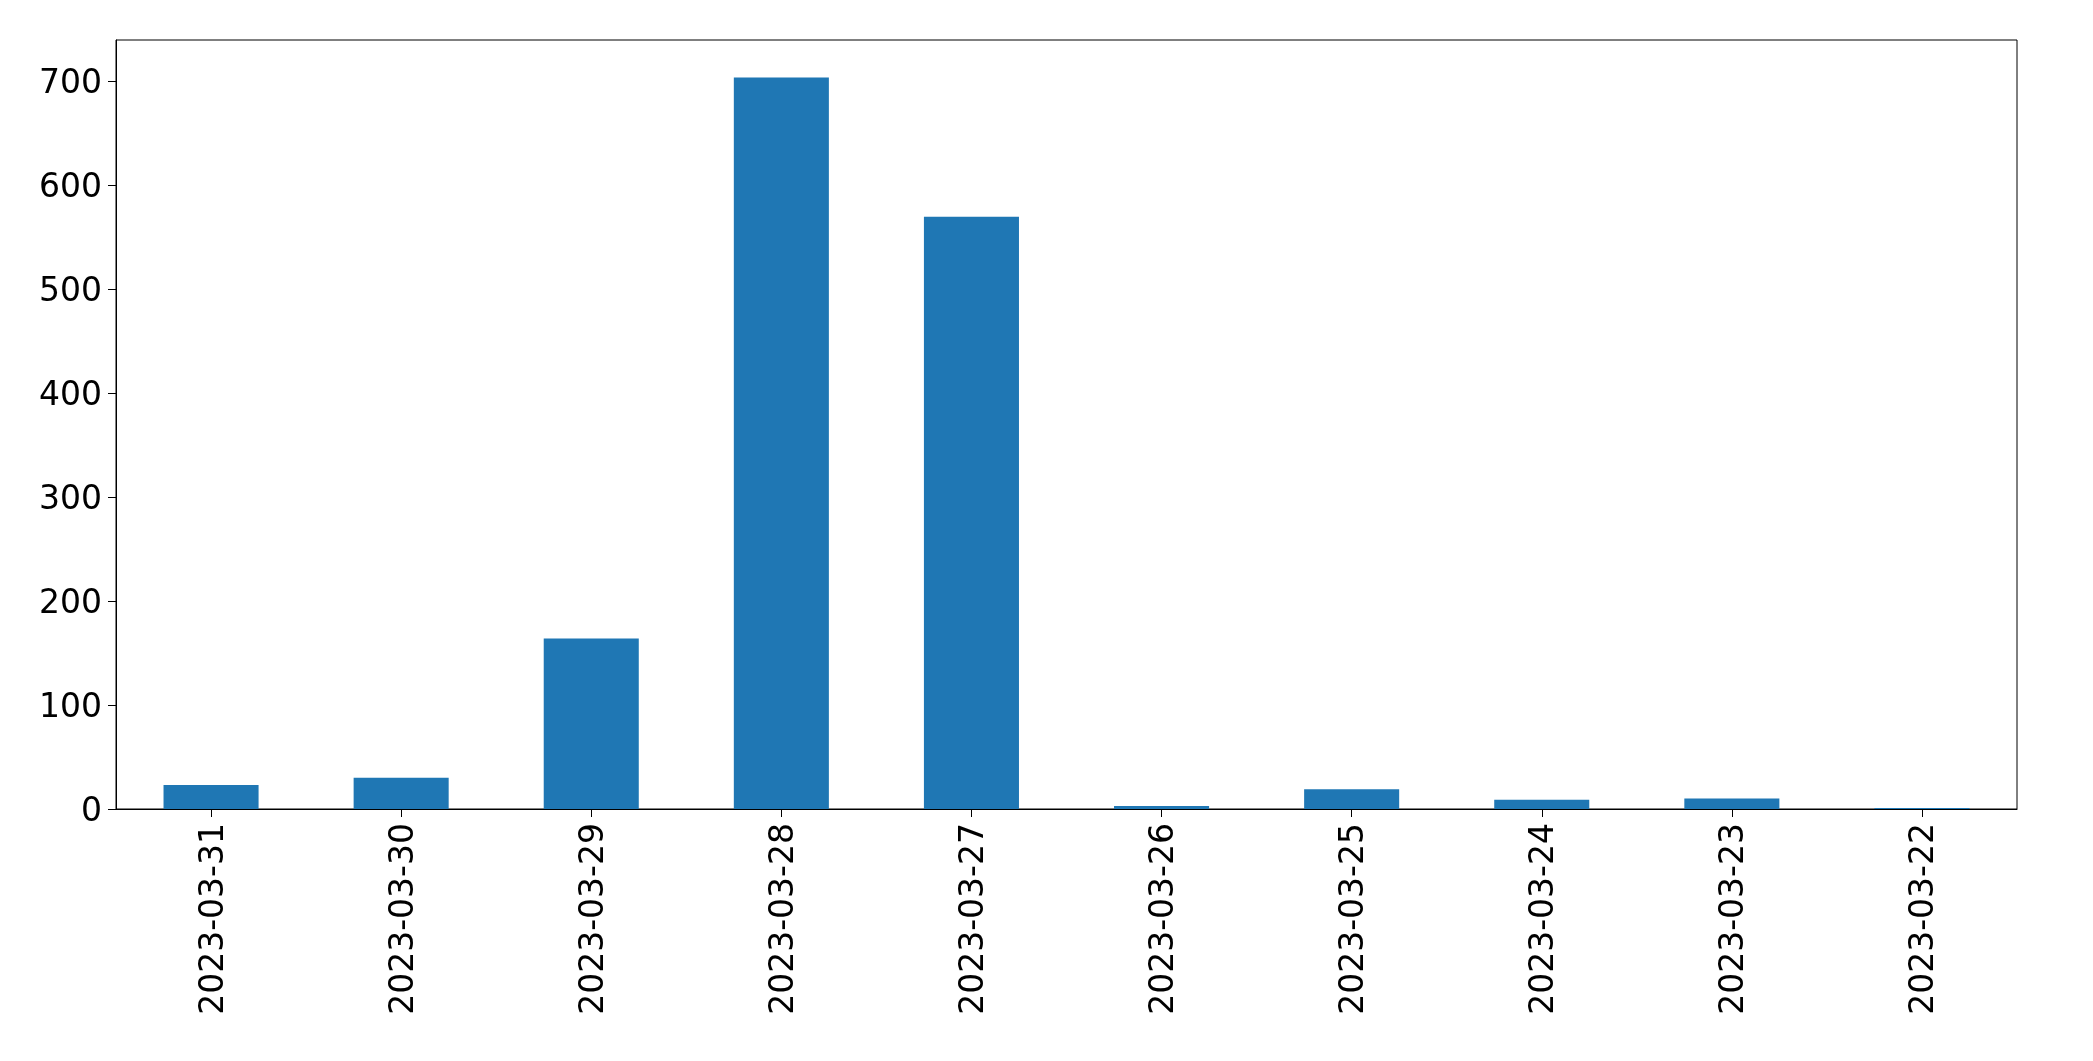  What do you see at coordinates (401, 919) in the screenshot?
I see `x-tick-label: 2023-03-30` at bounding box center [401, 919].